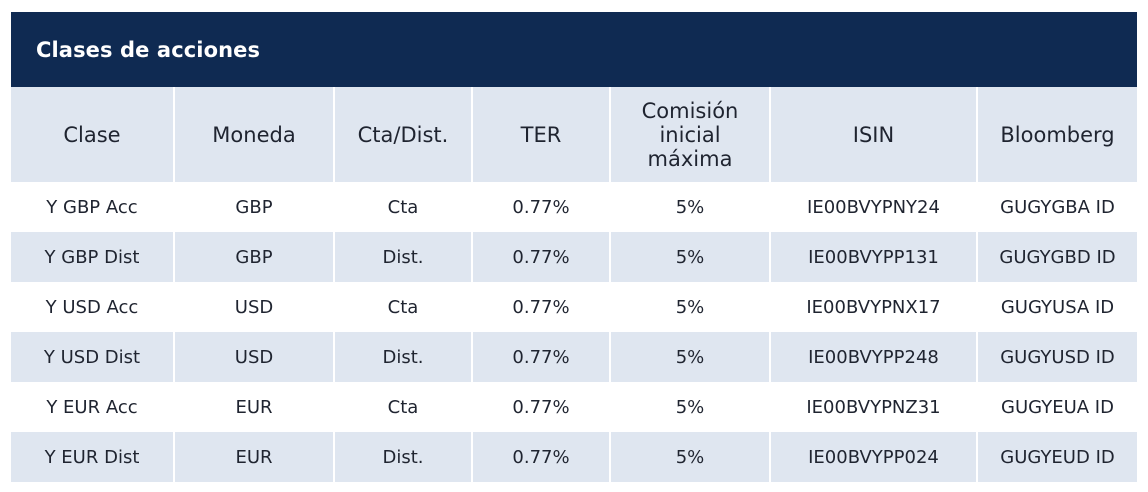 The height and width of the screenshot is (492, 1148). I want to click on header-comision-inicial-maxima: Comisión inicial máxima, so click(690, 134).